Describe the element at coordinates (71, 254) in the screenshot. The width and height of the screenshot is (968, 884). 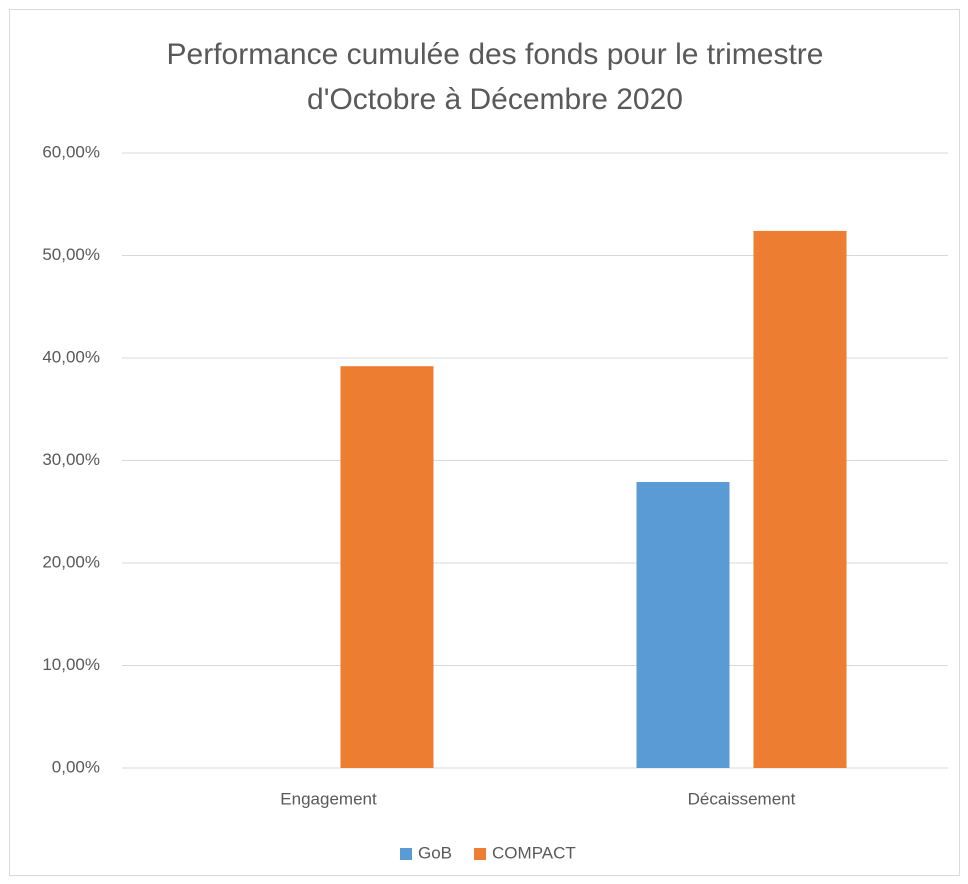
I see `y-tick-label: 50,00%` at that location.